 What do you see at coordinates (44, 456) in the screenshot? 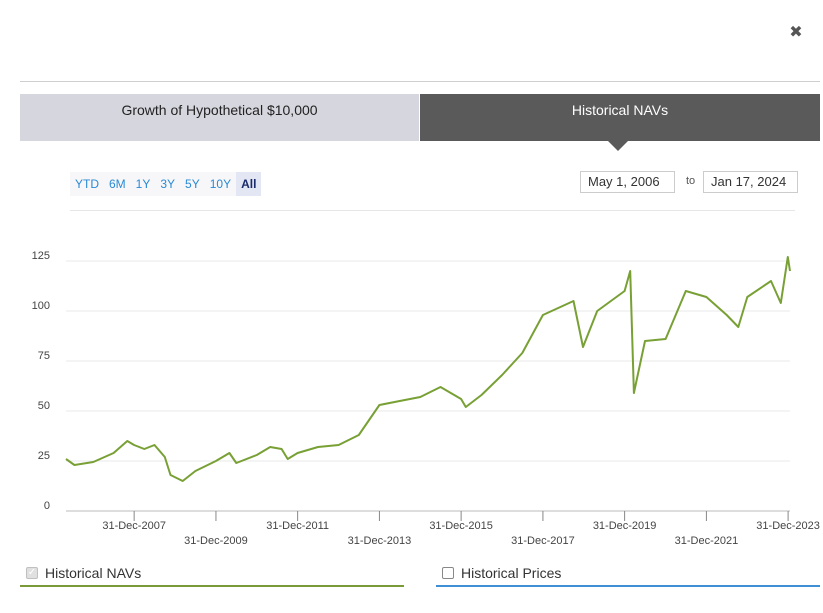
I see `y-tick-label: 25` at bounding box center [44, 456].